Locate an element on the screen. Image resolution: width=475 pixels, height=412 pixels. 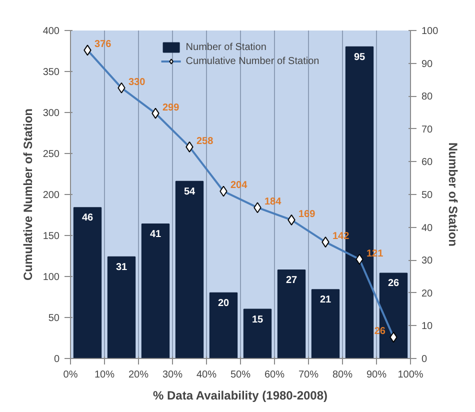
y2-tick-label: 70 is located at coordinates (428, 130).